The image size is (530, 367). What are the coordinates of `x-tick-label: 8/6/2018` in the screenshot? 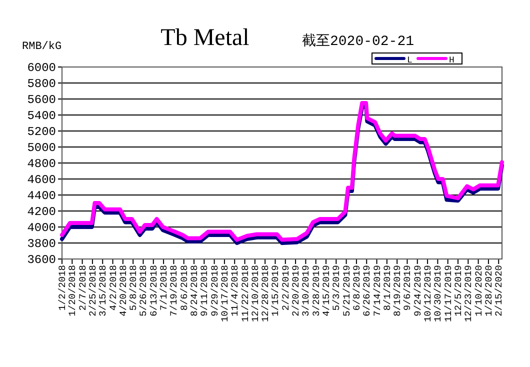 It's located at (184, 287).